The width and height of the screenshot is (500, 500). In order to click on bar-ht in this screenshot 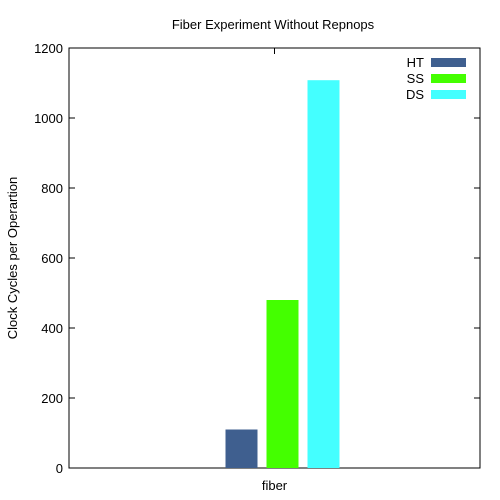, I will do `click(241, 448)`.